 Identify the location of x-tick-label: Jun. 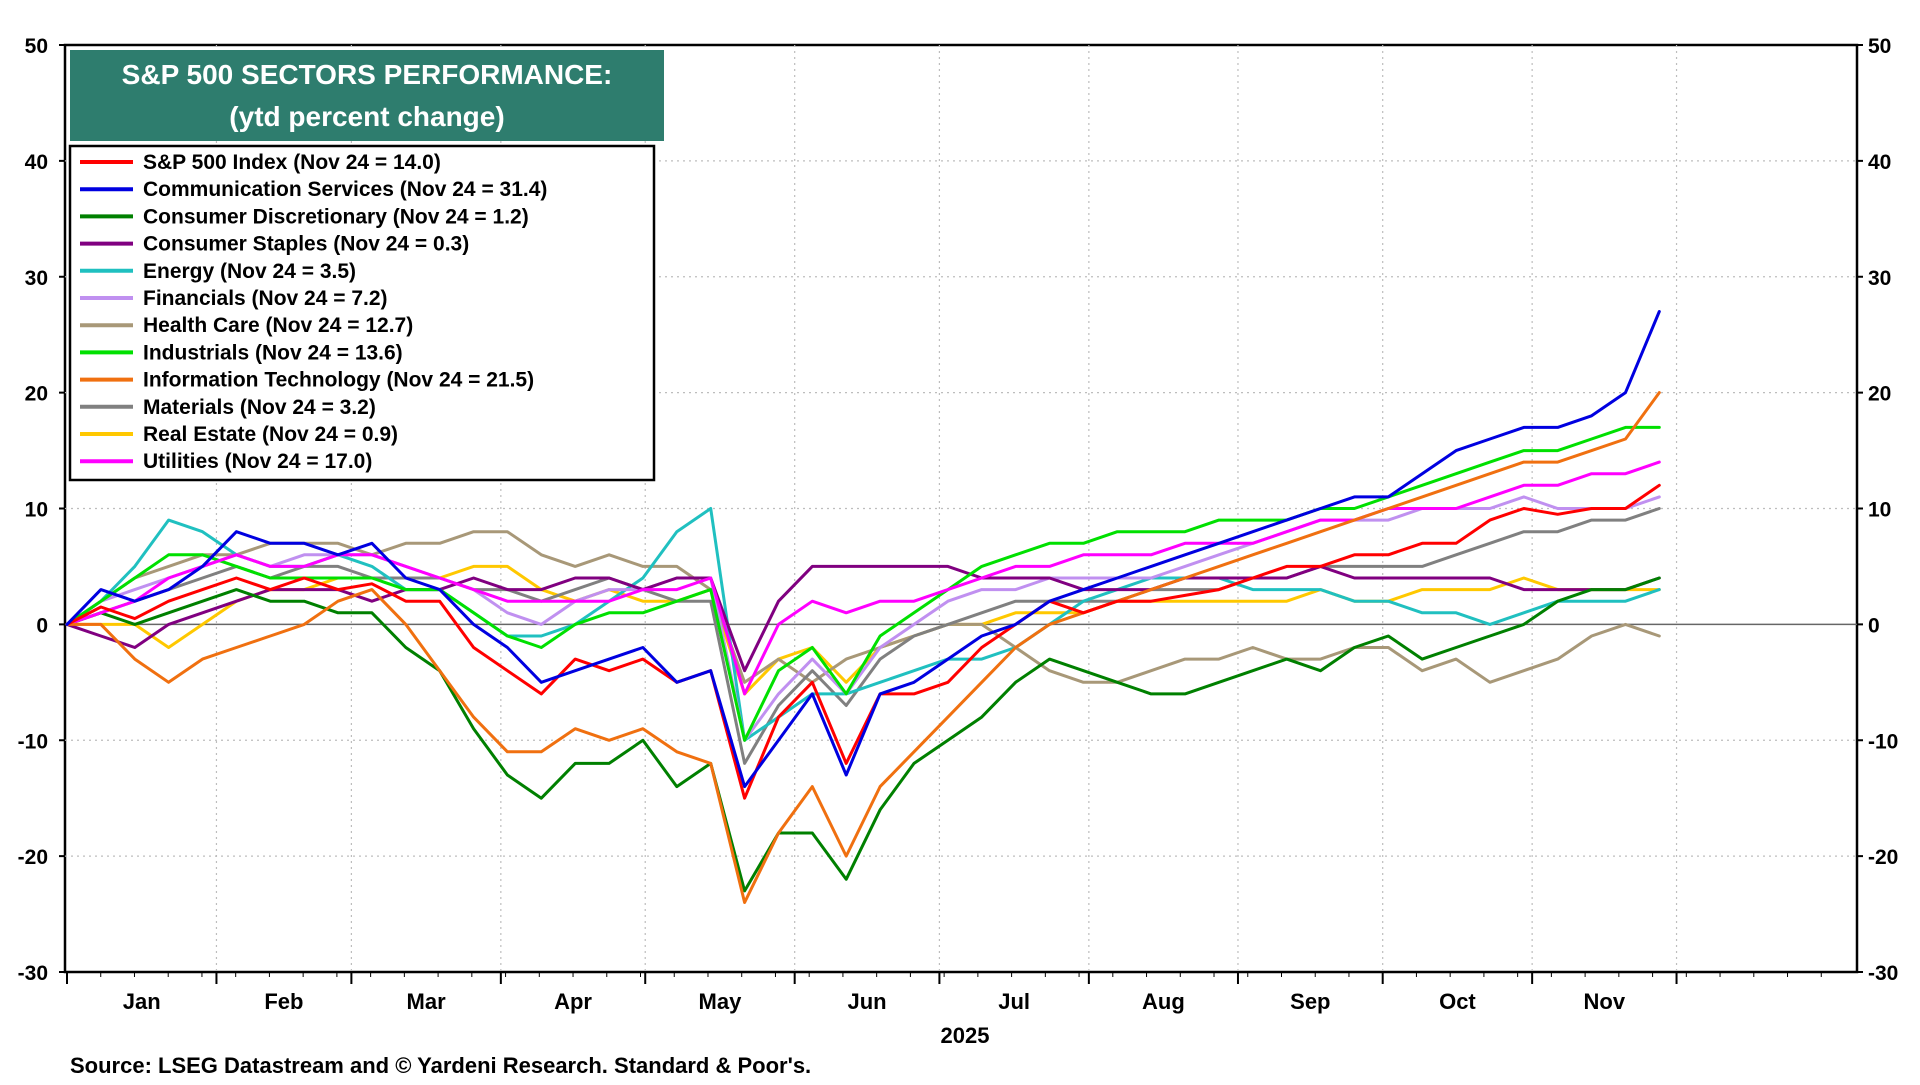
(866, 1001).